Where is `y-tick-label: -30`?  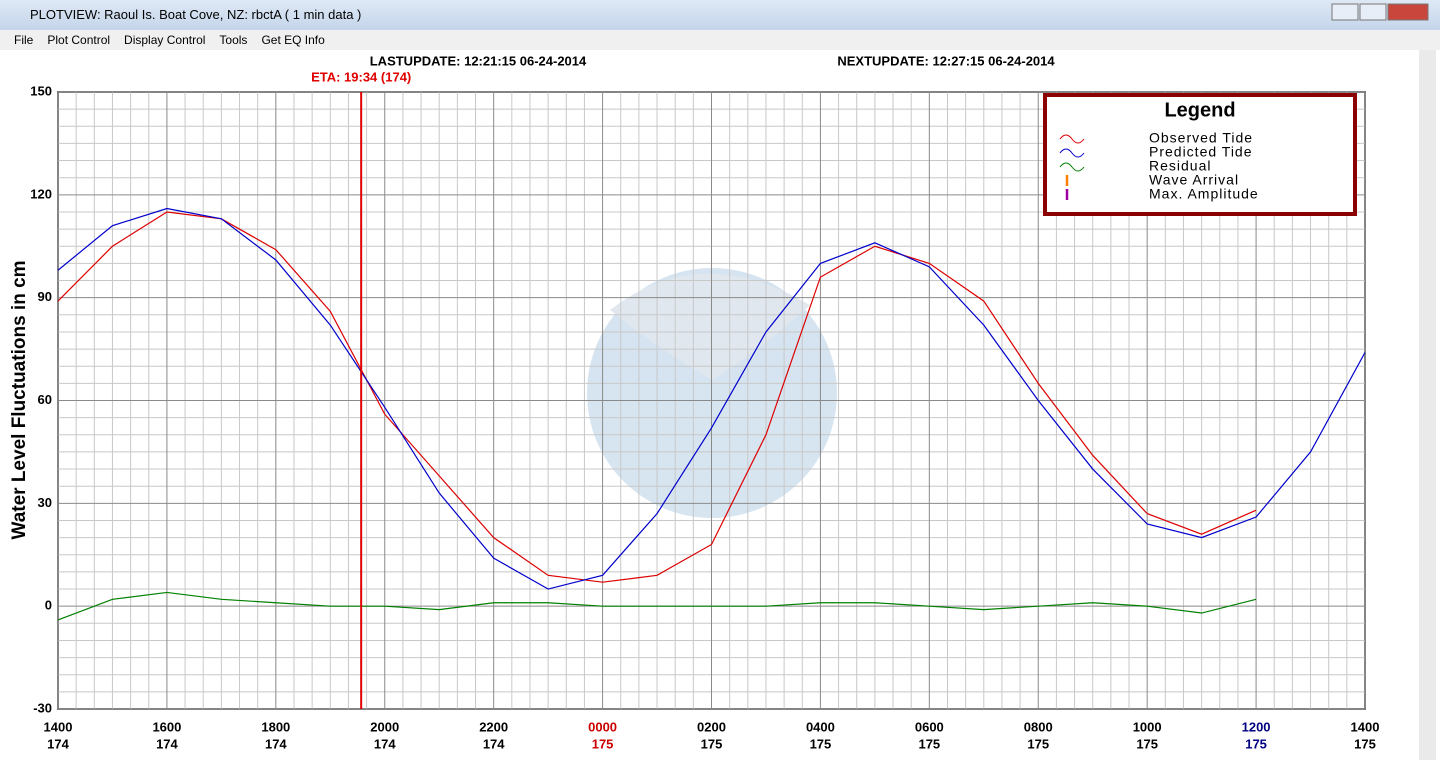 y-tick-label: -30 is located at coordinates (42, 707).